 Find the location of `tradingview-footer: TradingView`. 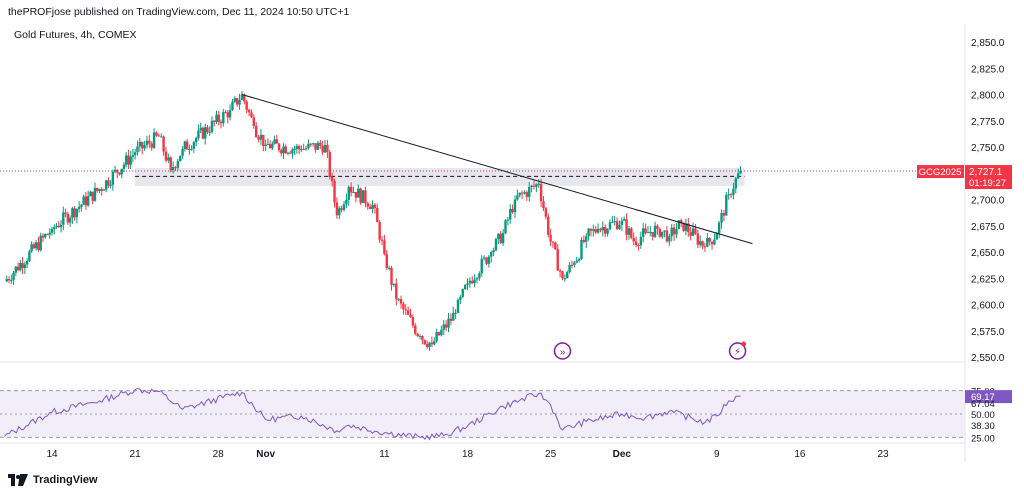

tradingview-footer: TradingView is located at coordinates (53, 480).